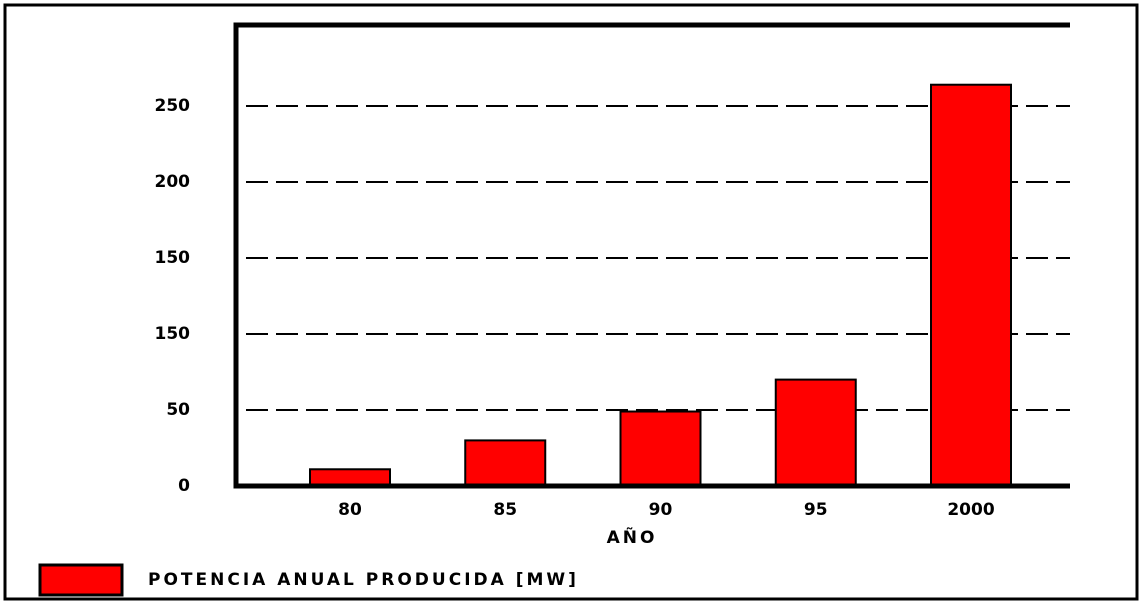 The width and height of the screenshot is (1143, 605). I want to click on y-tick-label: 250, so click(173, 106).